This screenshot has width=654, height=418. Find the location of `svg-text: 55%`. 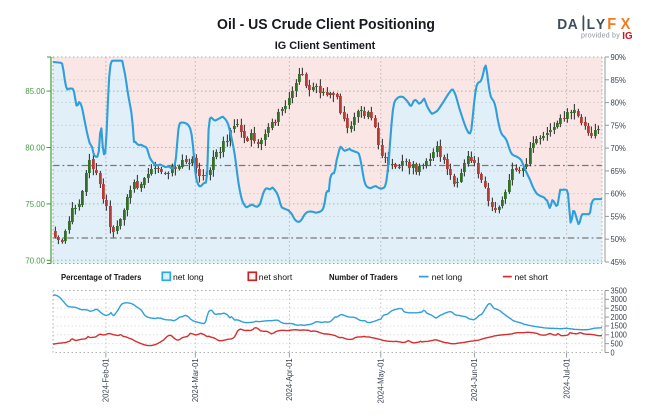

svg-text: 55% is located at coordinates (618, 217).